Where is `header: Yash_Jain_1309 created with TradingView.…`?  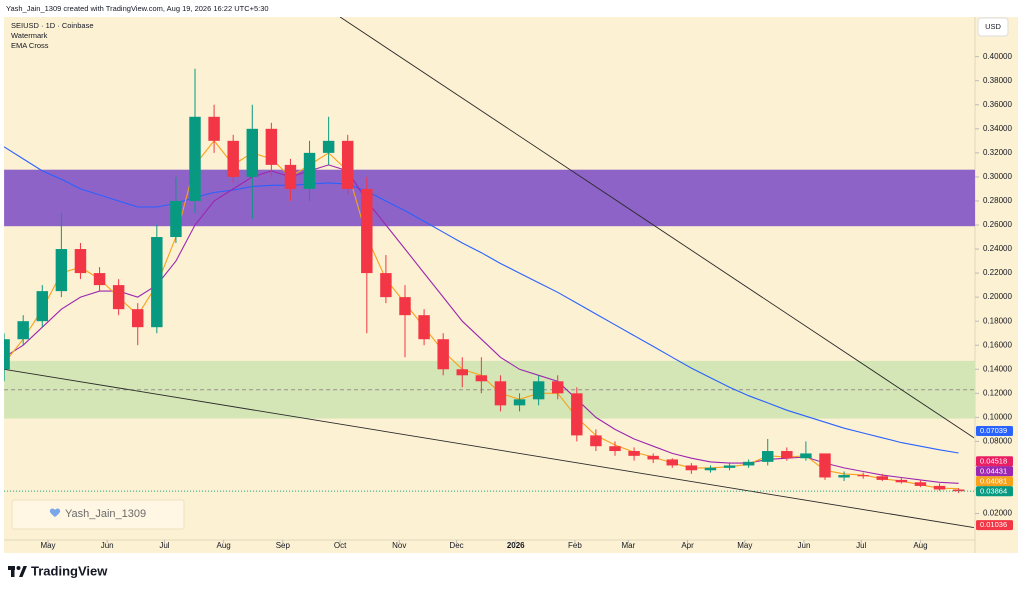 header: Yash_Jain_1309 created with TradingView.… is located at coordinates (137, 8).